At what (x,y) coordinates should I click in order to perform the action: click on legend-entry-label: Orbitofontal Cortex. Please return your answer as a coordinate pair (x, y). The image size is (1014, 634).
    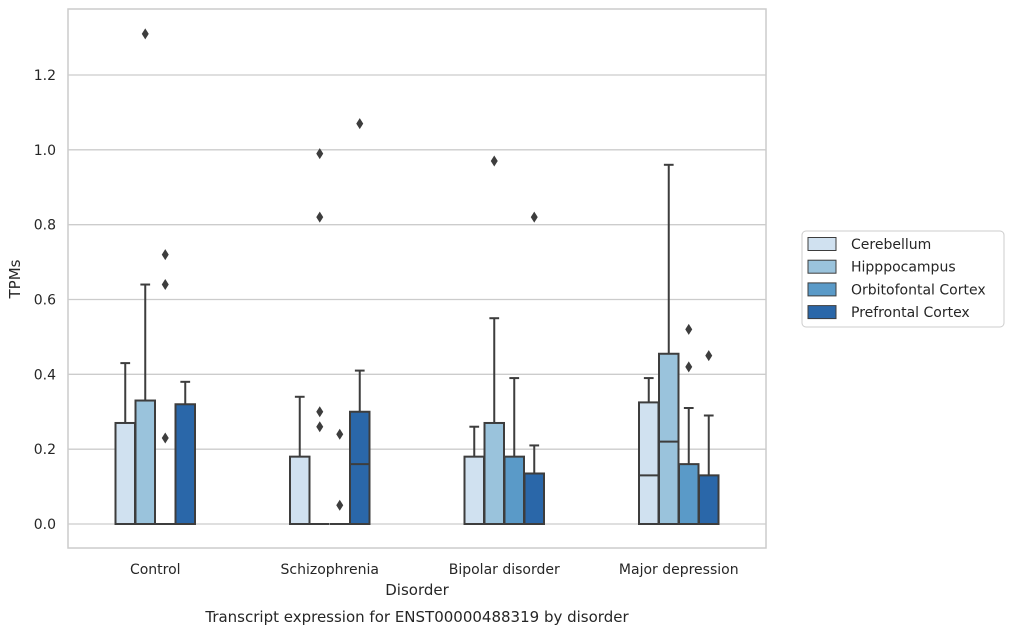
    Looking at the image, I should click on (918, 290).